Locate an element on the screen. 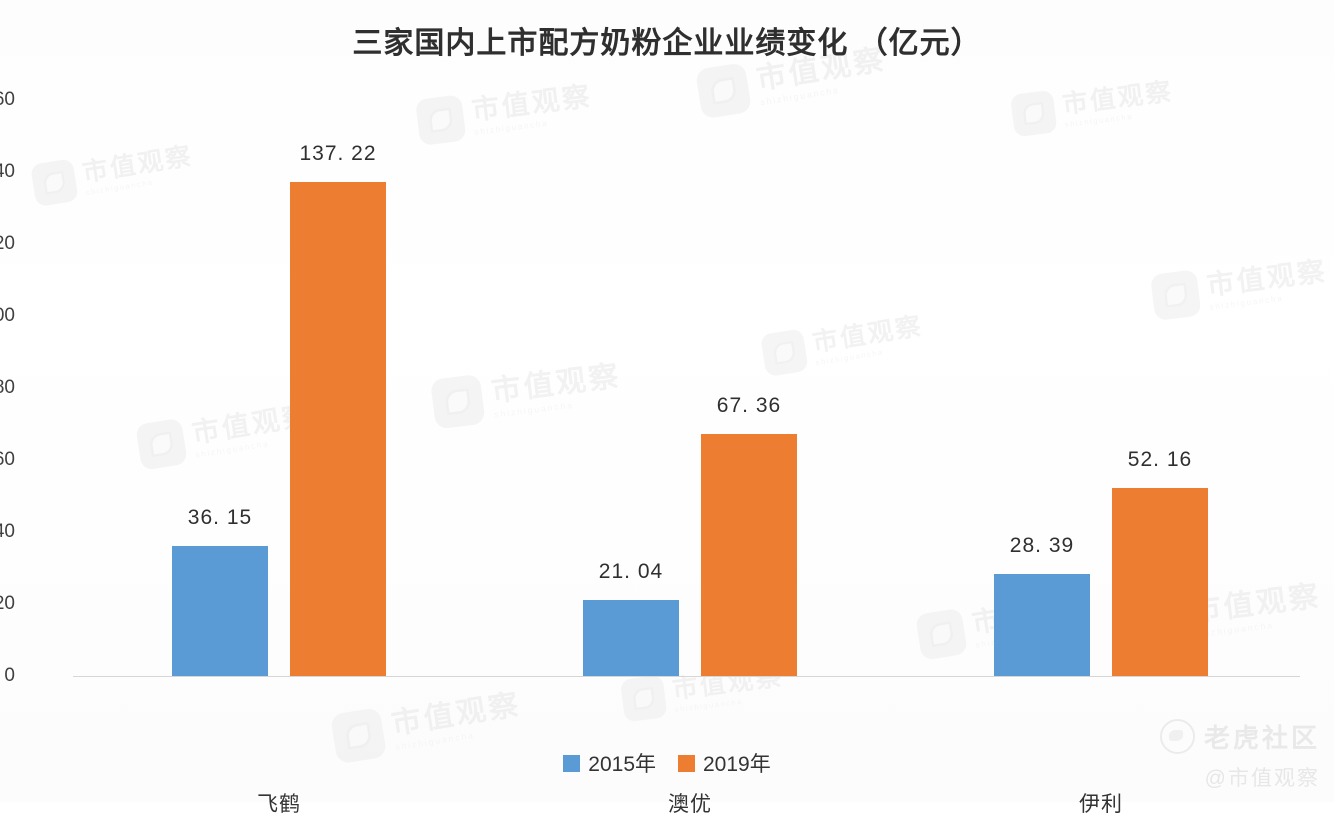  bar-飞鹤-2019年 is located at coordinates (338, 429).